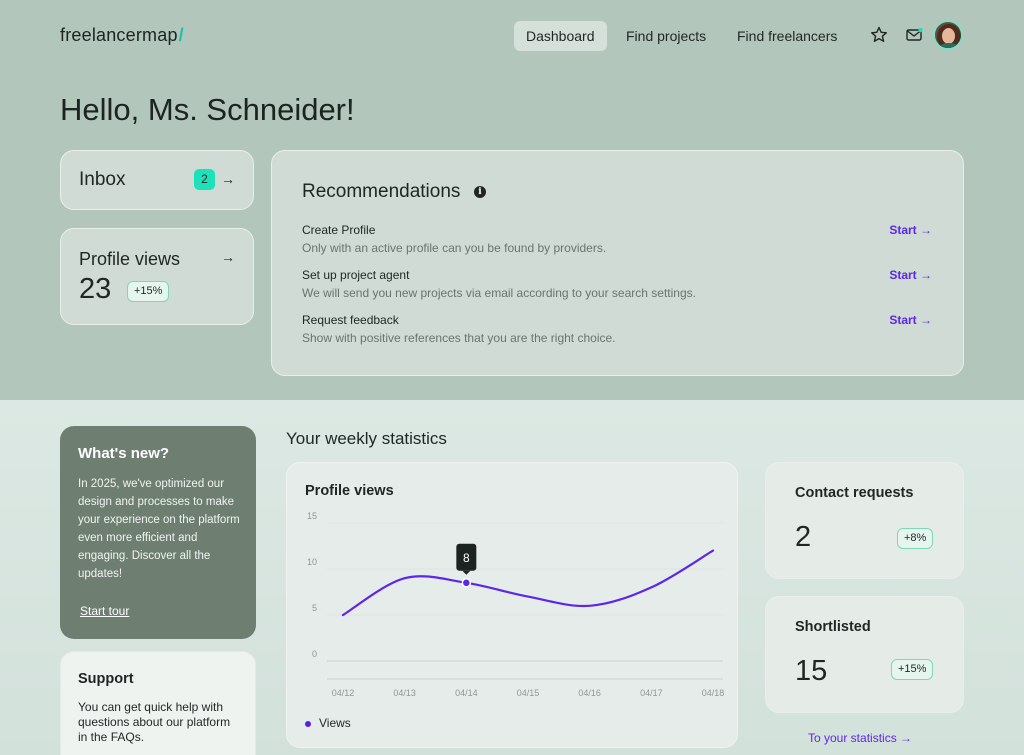 This screenshot has width=1024, height=755. Describe the element at coordinates (589, 693) in the screenshot. I see `x-tick-label: 04/16` at that location.